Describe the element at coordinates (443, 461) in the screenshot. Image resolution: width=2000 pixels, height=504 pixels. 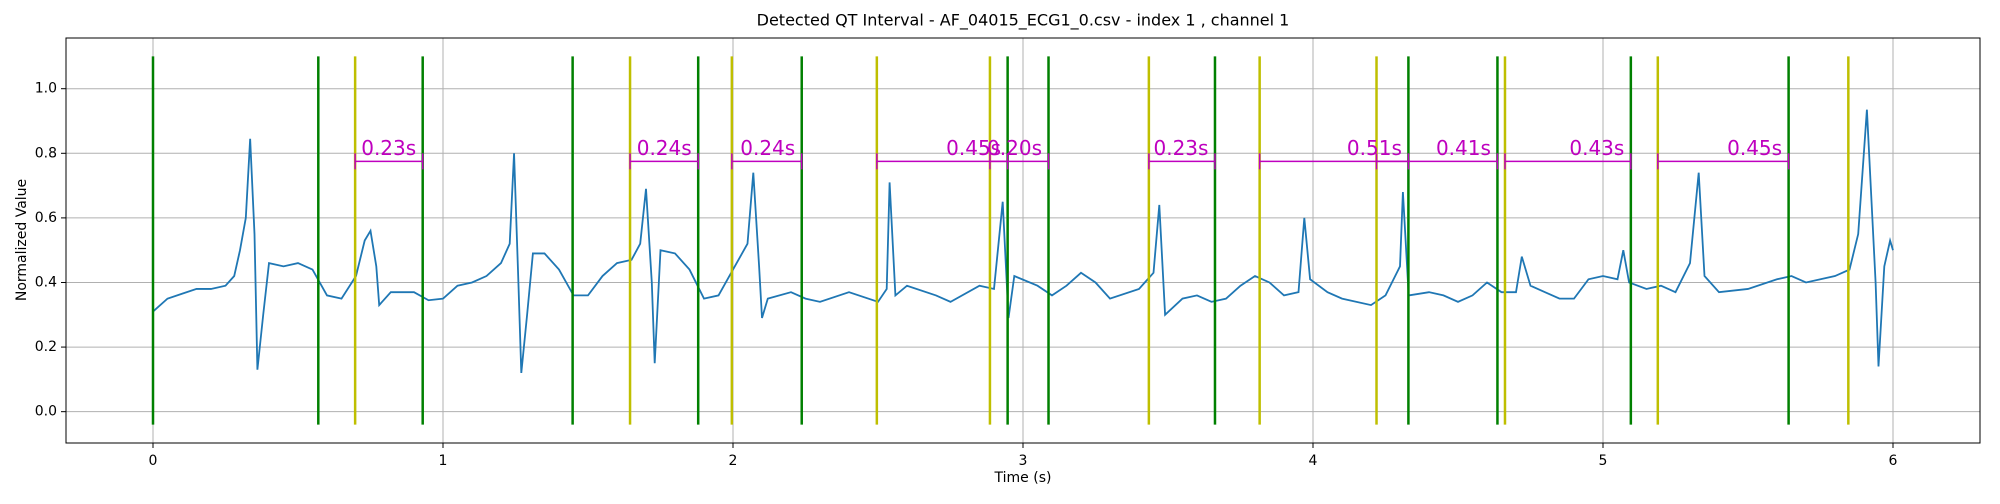
I see `x-tick-label: 1` at that location.